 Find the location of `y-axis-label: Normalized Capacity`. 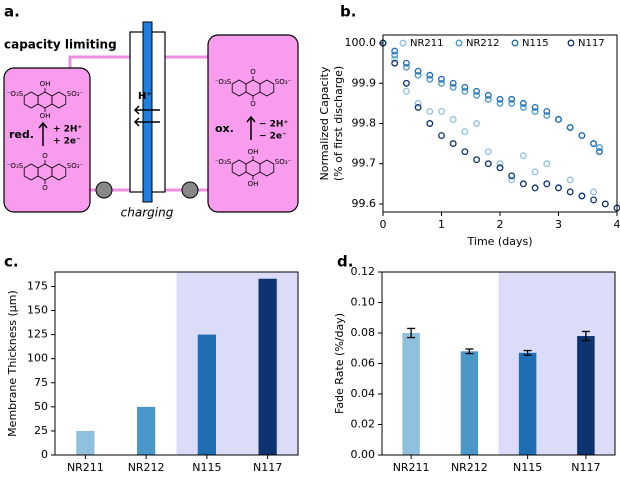

y-axis-label: Normalized Capacity is located at coordinates (324, 123).